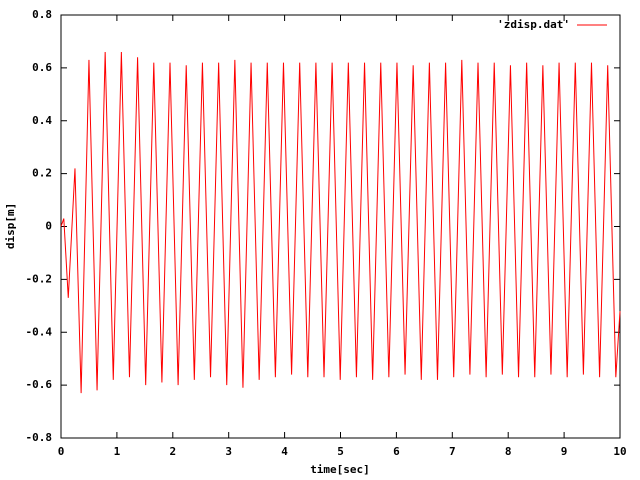  I want to click on x-tick-label: 10, so click(619, 451).